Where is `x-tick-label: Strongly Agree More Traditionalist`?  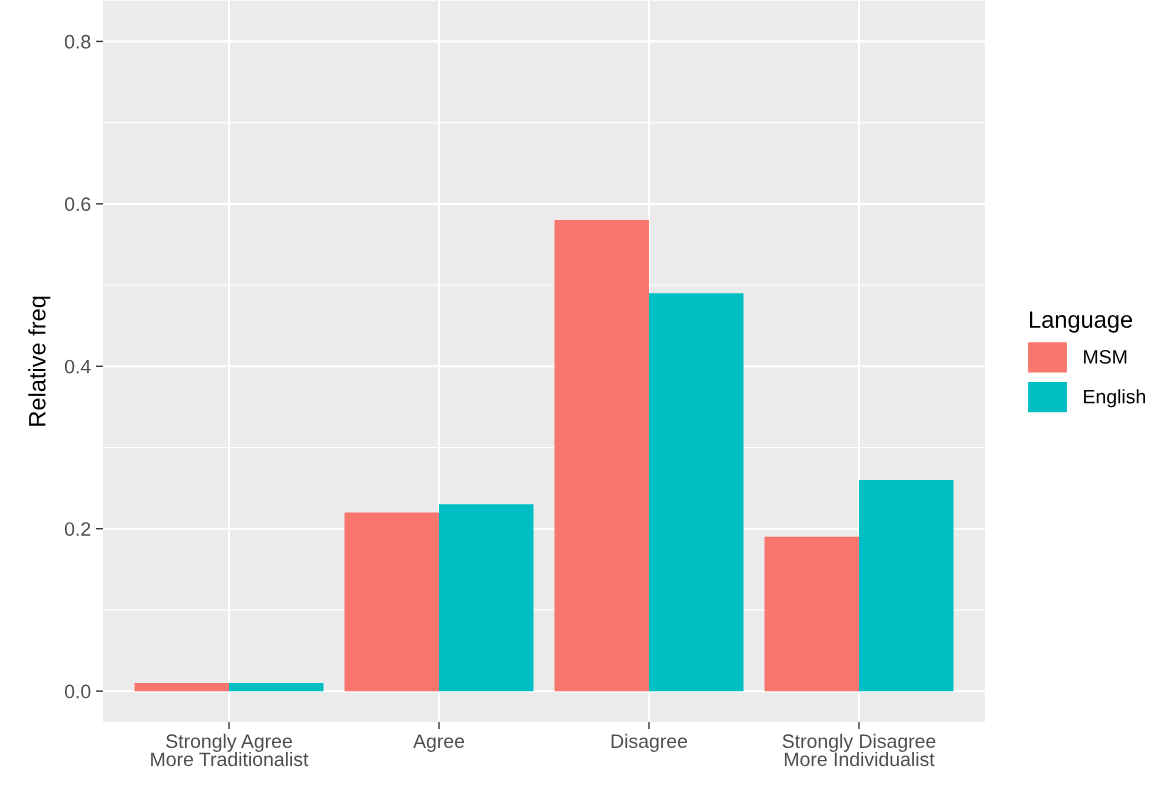
x-tick-label: Strongly Agree More Traditionalist is located at coordinates (230, 750).